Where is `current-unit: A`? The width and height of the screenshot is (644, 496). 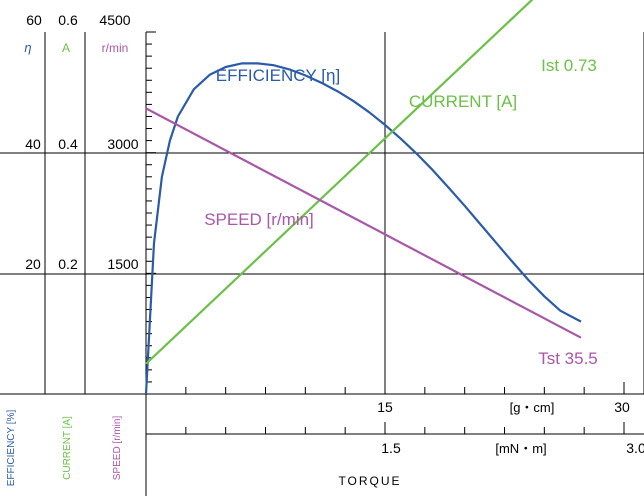 current-unit: A is located at coordinates (66, 48).